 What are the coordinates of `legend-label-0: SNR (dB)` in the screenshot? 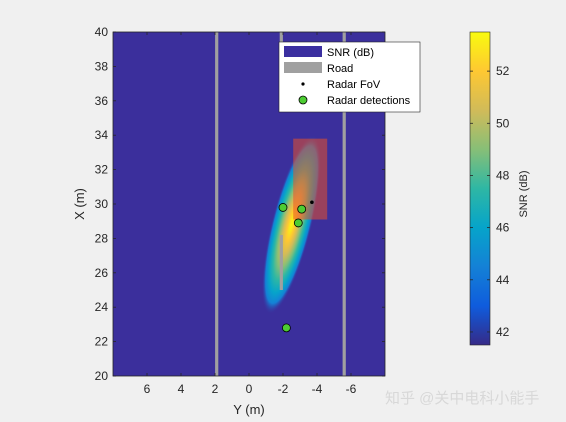 It's located at (350, 53).